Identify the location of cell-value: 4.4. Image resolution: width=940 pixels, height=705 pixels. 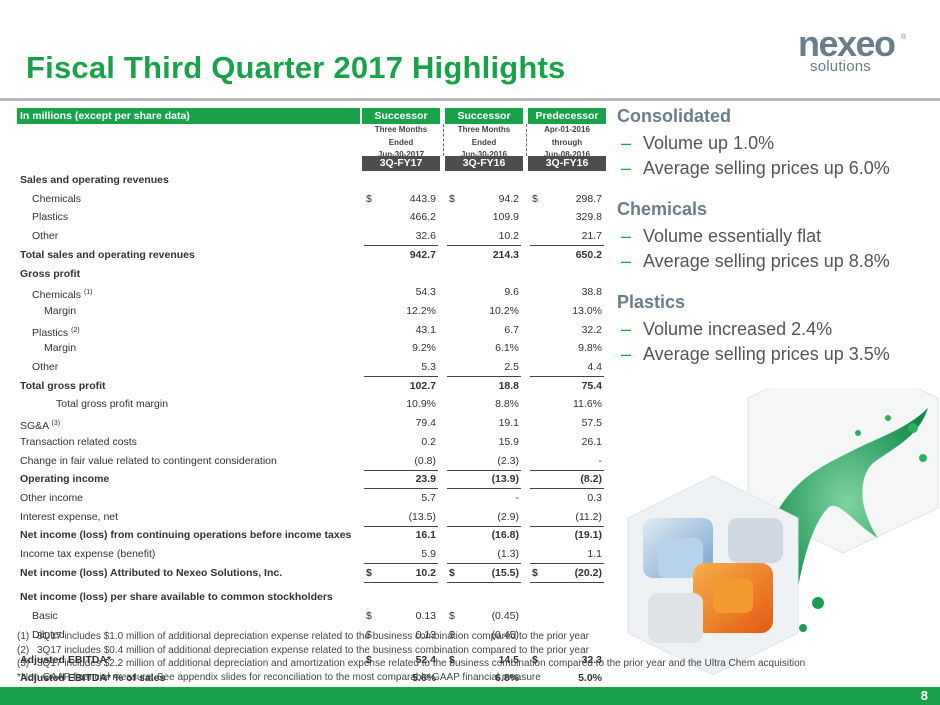
(594, 367).